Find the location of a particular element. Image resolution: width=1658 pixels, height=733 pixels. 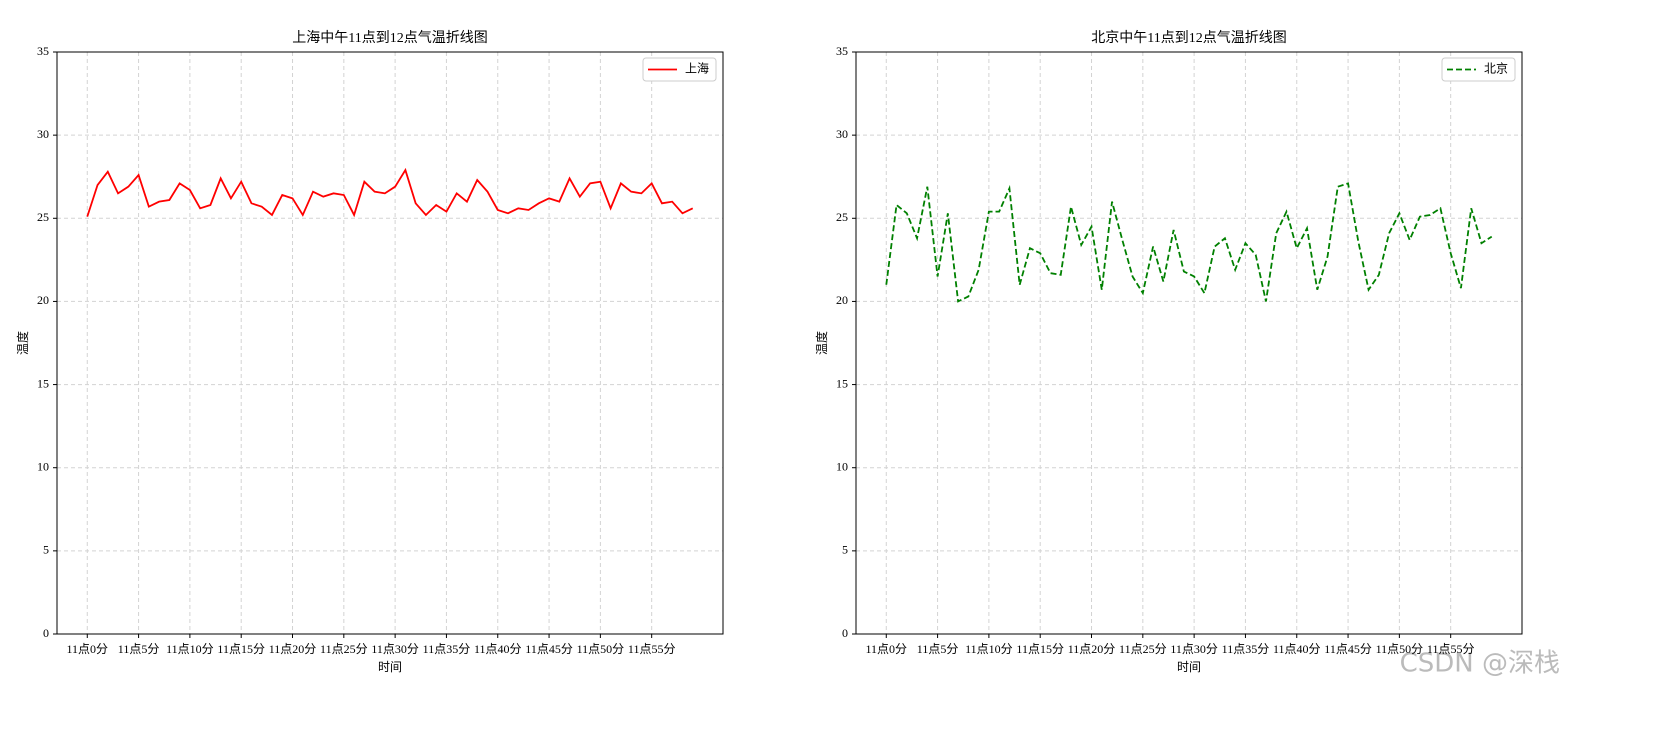

chart-title: 北京中午11点到12点气温折线图 is located at coordinates (1188, 38).